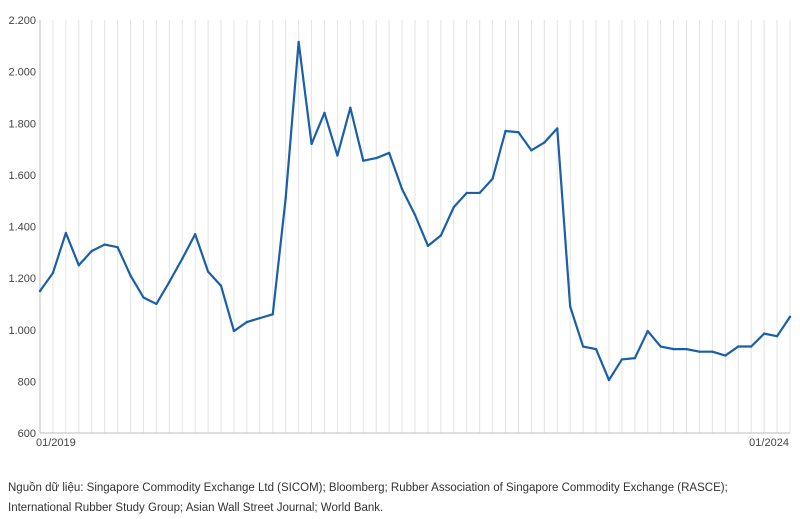 This screenshot has height=519, width=800. Describe the element at coordinates (27, 382) in the screenshot. I see `y-tick-label: 800` at that location.